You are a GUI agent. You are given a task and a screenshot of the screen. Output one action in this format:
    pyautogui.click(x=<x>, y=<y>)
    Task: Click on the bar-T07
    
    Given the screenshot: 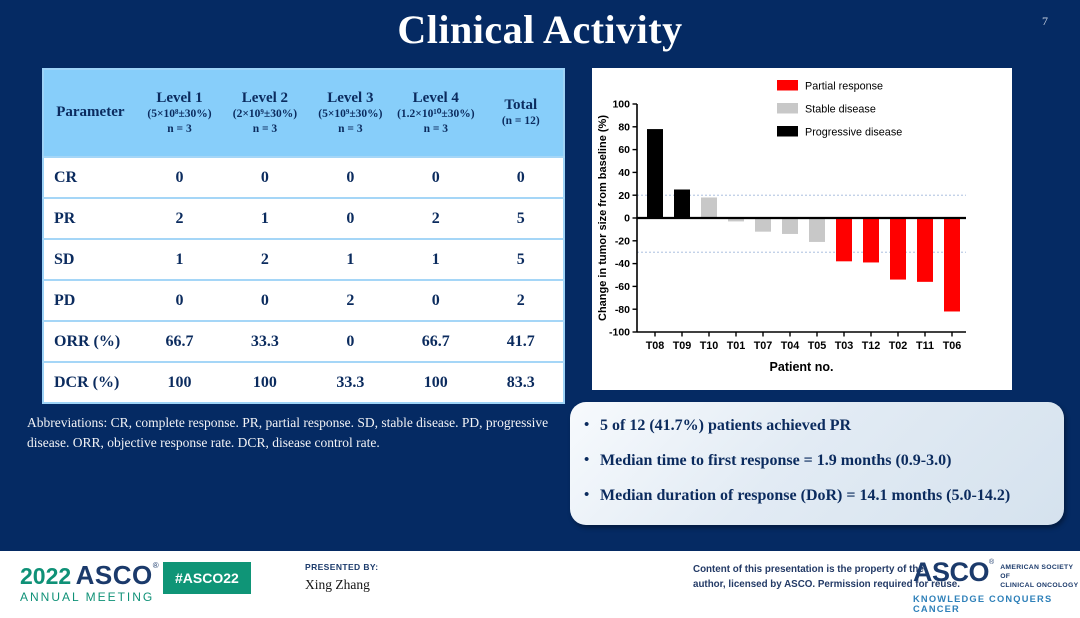 What is the action you would take?
    pyautogui.click(x=763, y=225)
    